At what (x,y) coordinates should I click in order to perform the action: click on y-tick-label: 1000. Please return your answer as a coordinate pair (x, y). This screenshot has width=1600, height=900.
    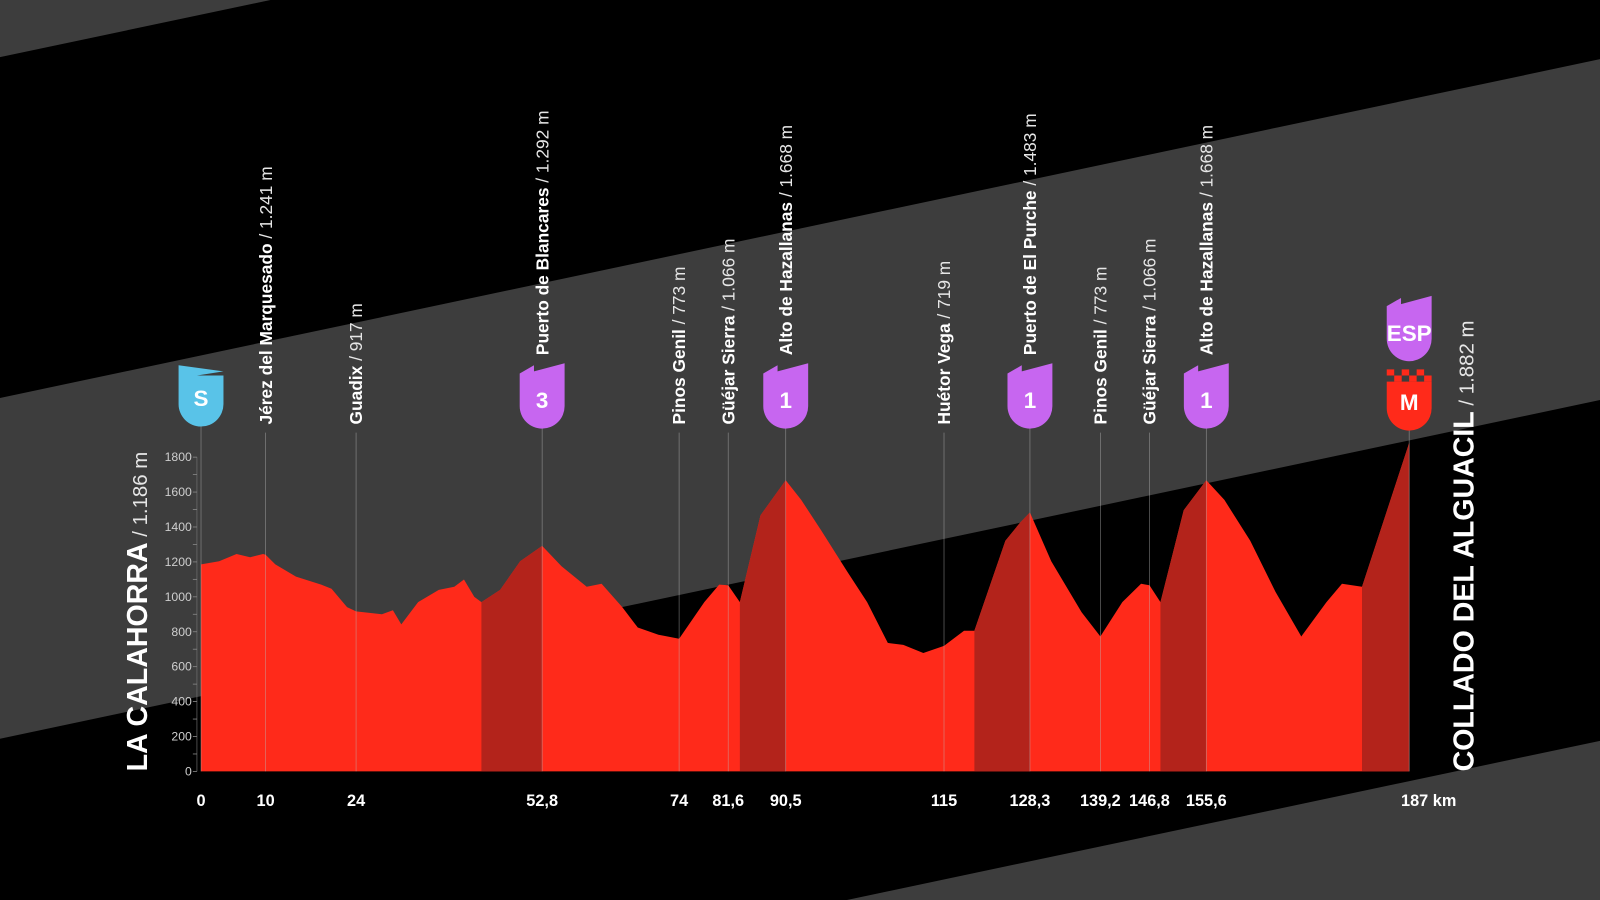
    Looking at the image, I should click on (178, 597).